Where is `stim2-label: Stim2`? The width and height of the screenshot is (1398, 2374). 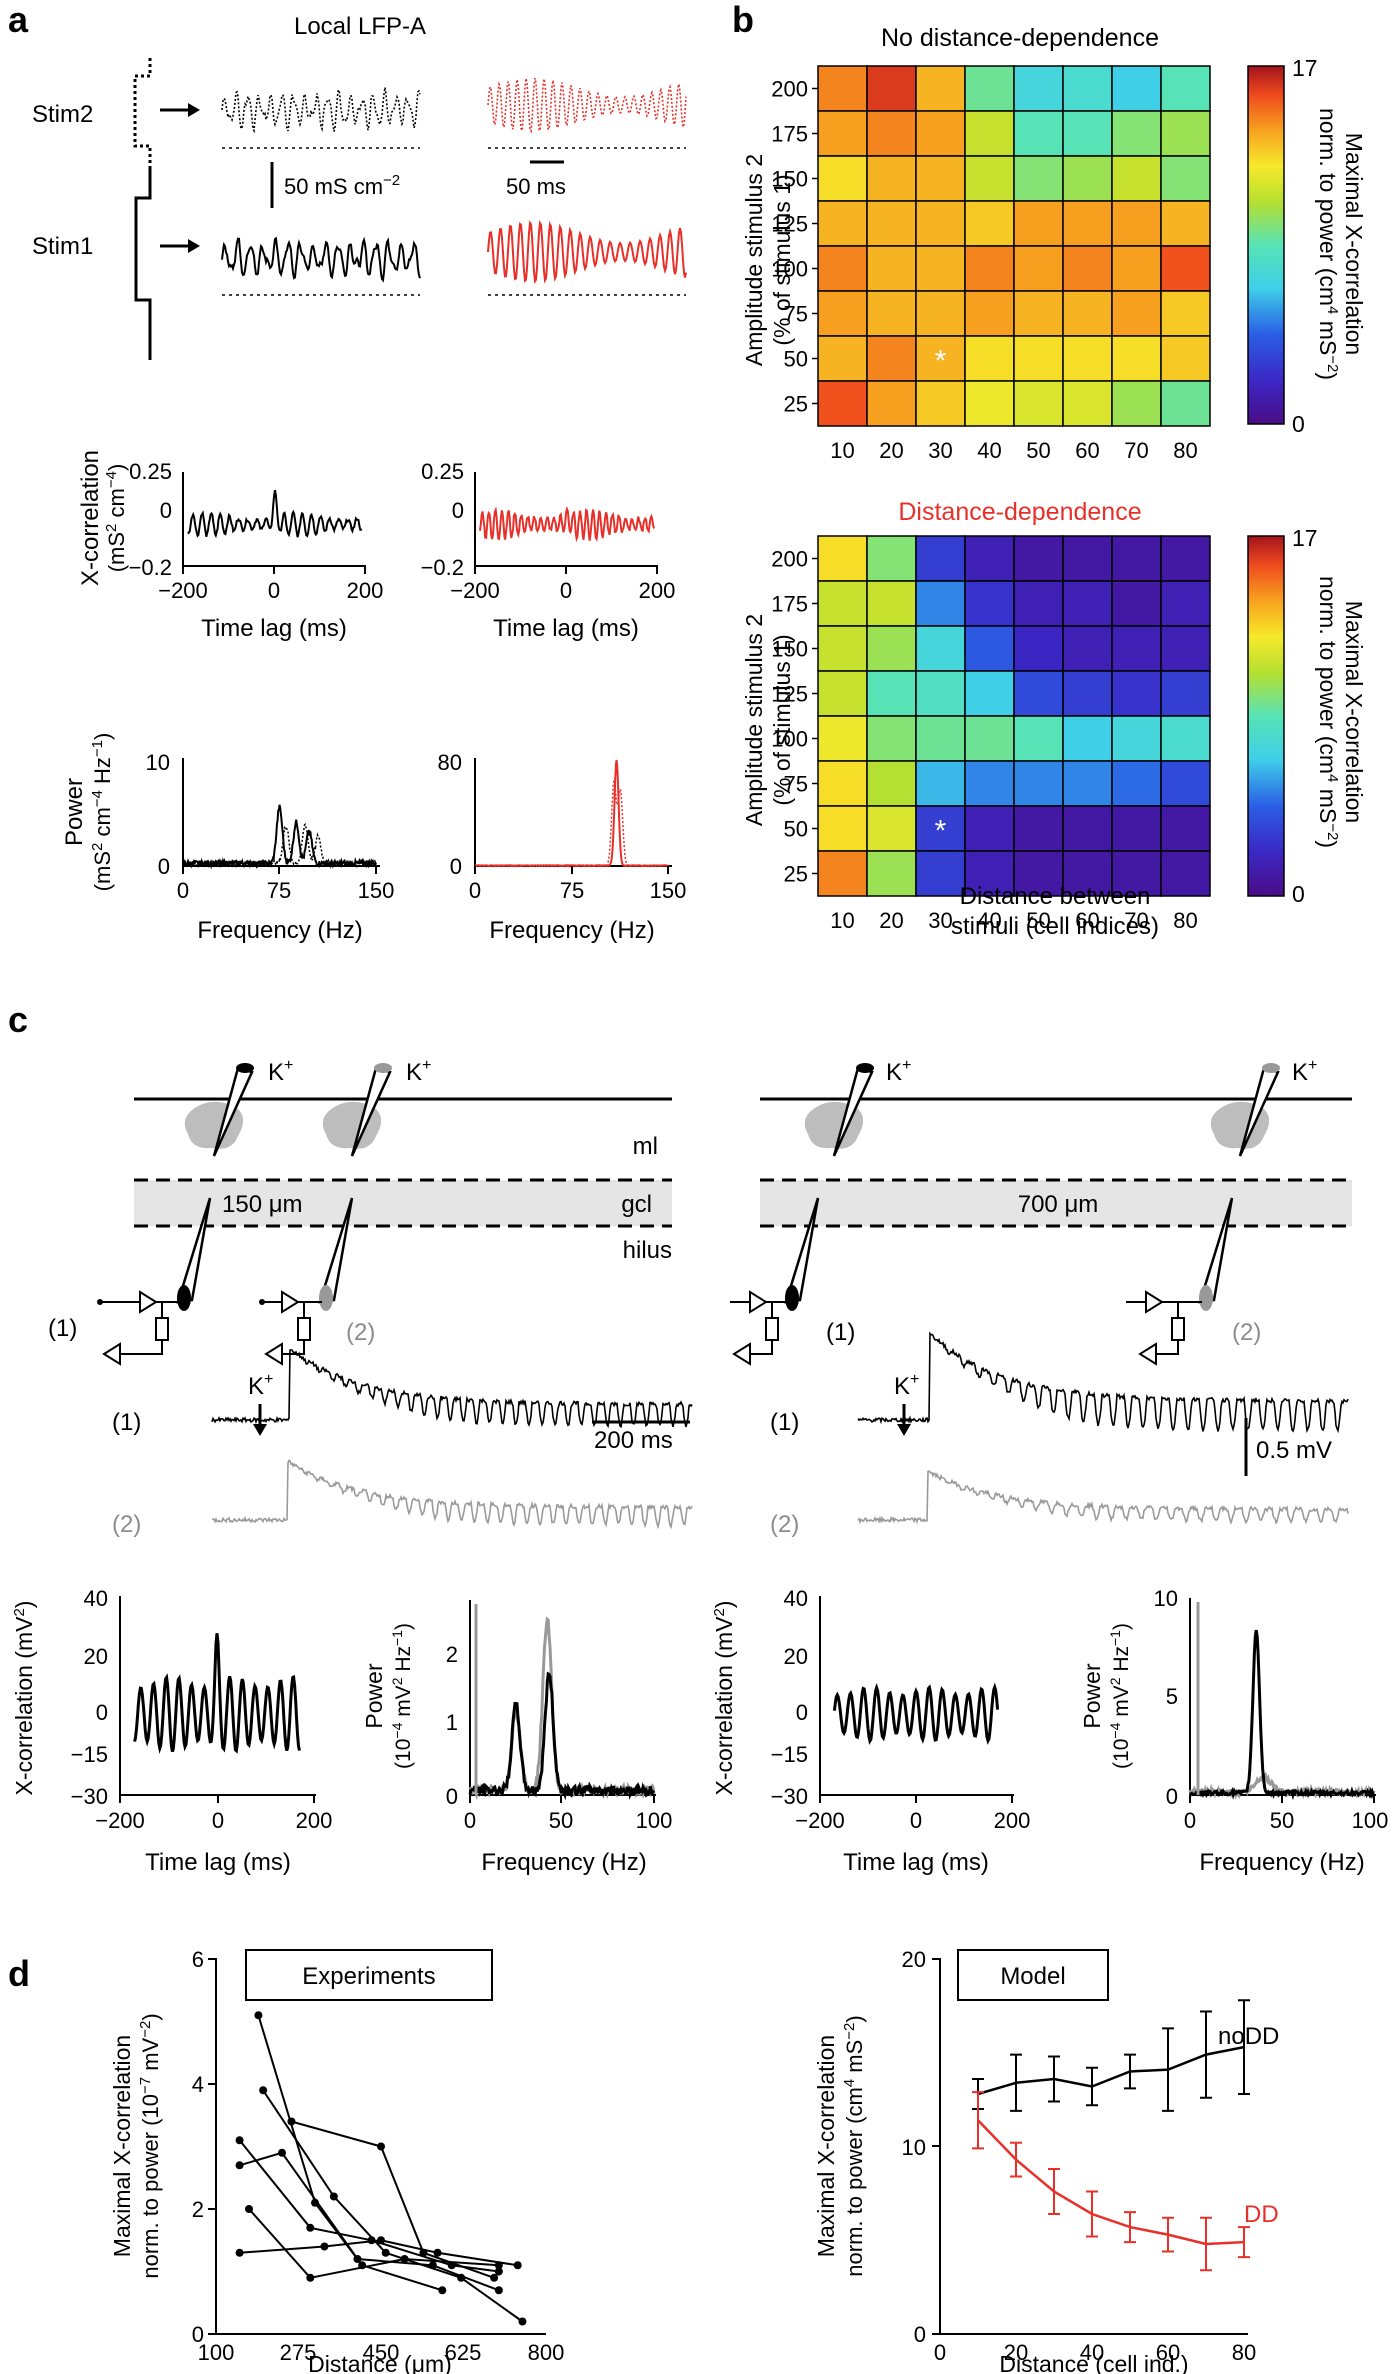
stim2-label: Stim2 is located at coordinates (62, 114).